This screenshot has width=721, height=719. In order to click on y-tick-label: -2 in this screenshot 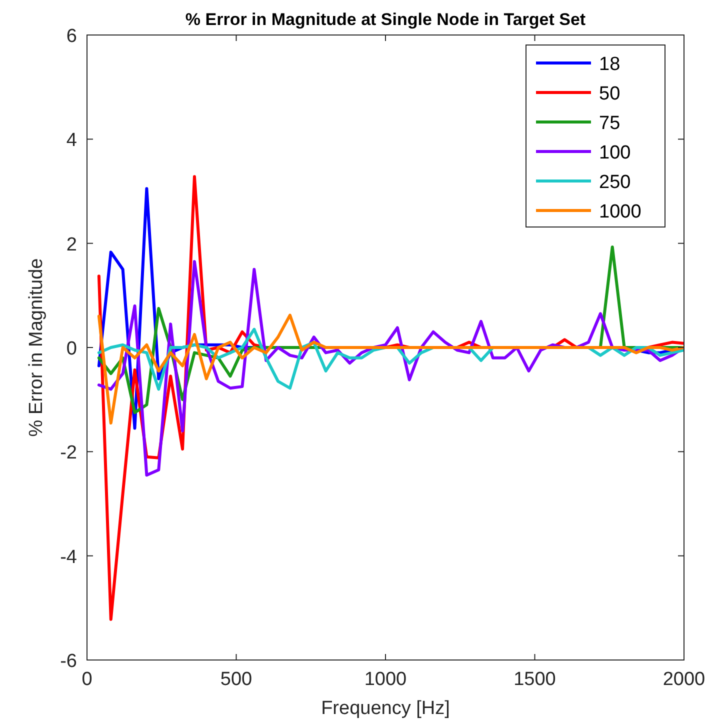, I will do `click(68, 453)`.